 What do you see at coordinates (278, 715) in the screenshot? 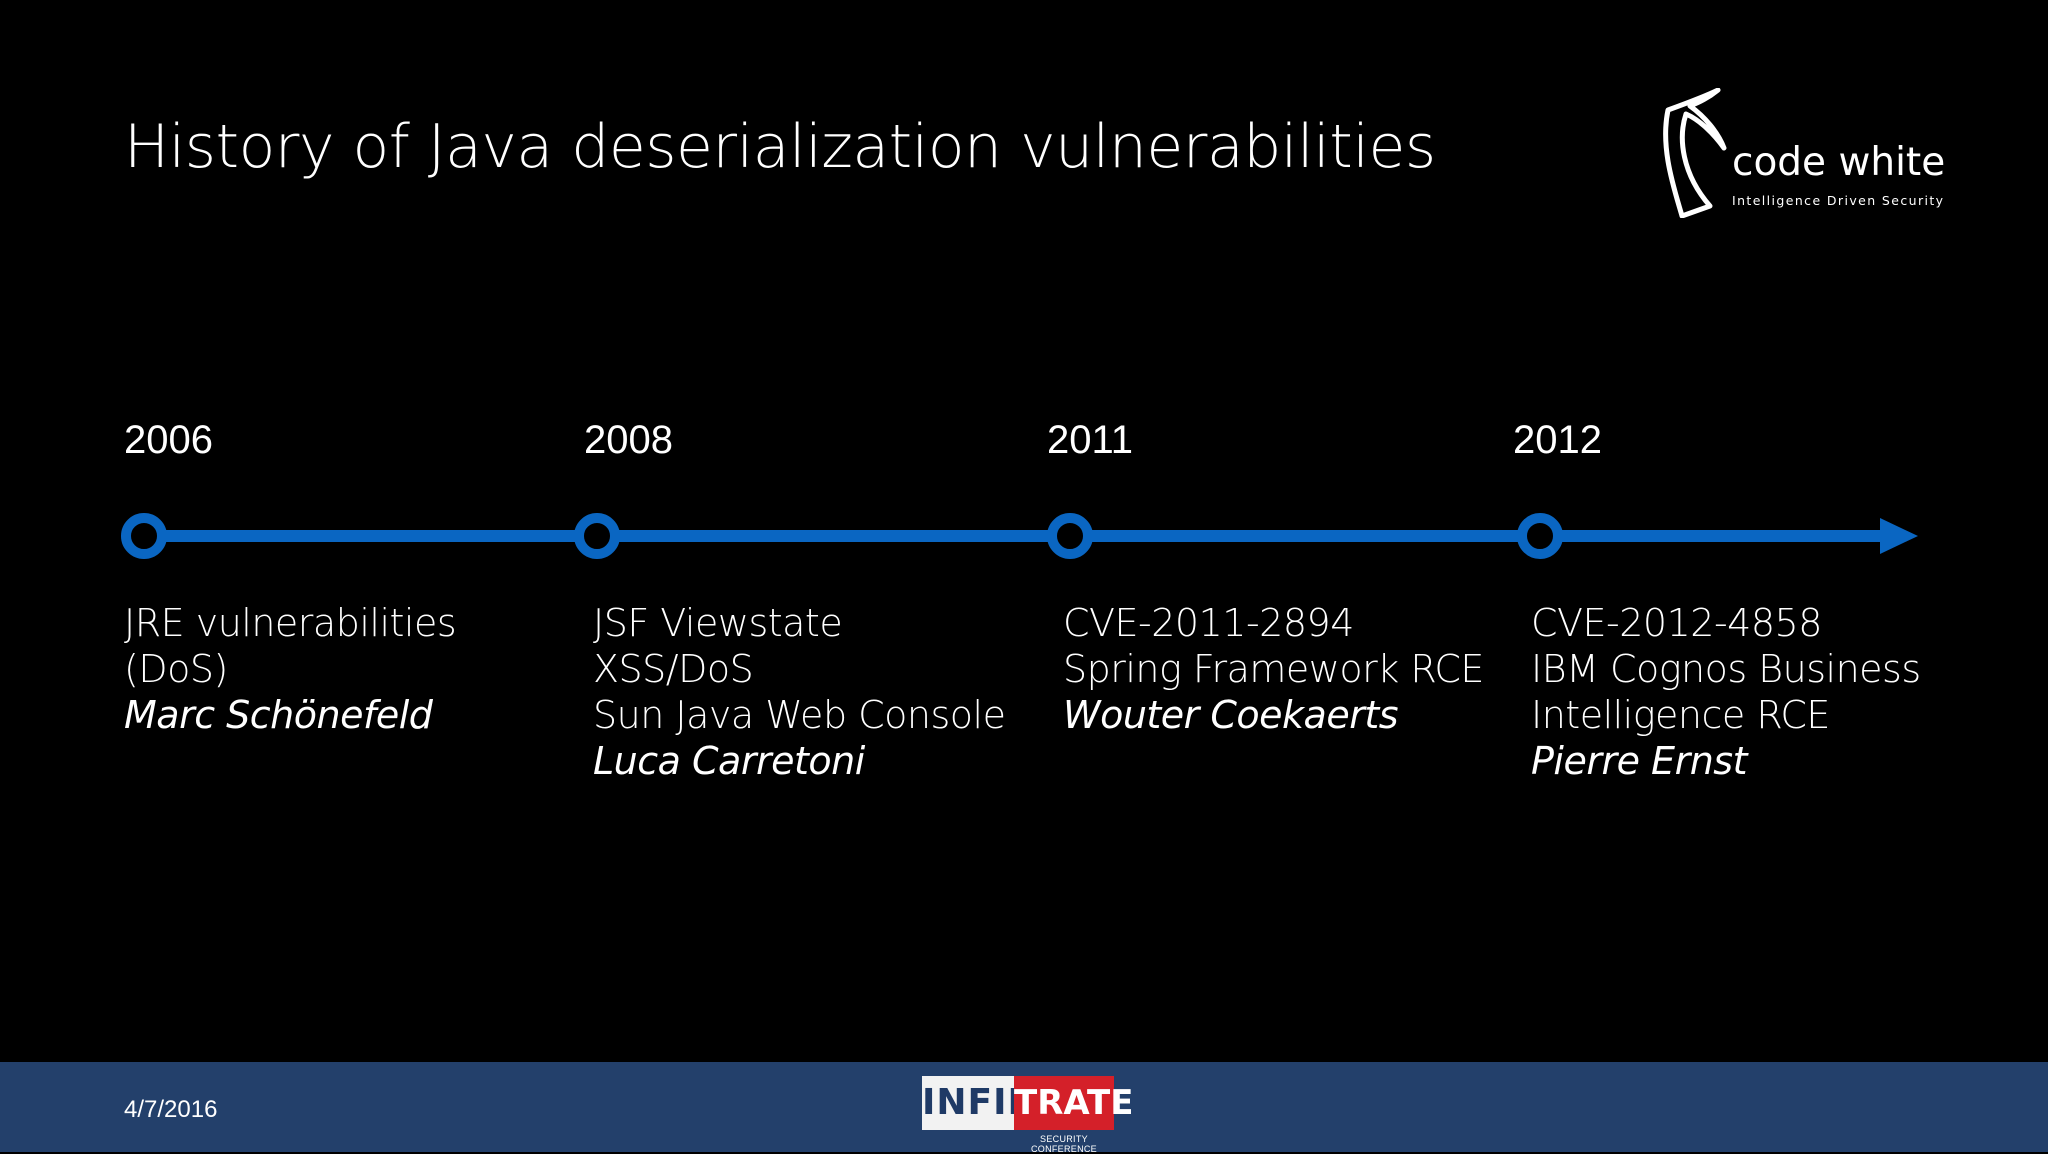
I see `entry-author: Marc Schönefeld` at bounding box center [278, 715].